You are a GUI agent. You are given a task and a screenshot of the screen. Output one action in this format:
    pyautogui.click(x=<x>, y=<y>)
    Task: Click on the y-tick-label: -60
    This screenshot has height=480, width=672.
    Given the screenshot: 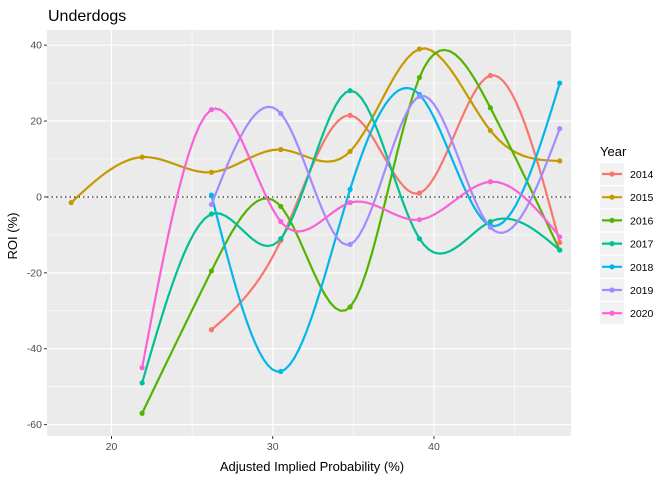 What is the action you would take?
    pyautogui.click(x=34, y=425)
    